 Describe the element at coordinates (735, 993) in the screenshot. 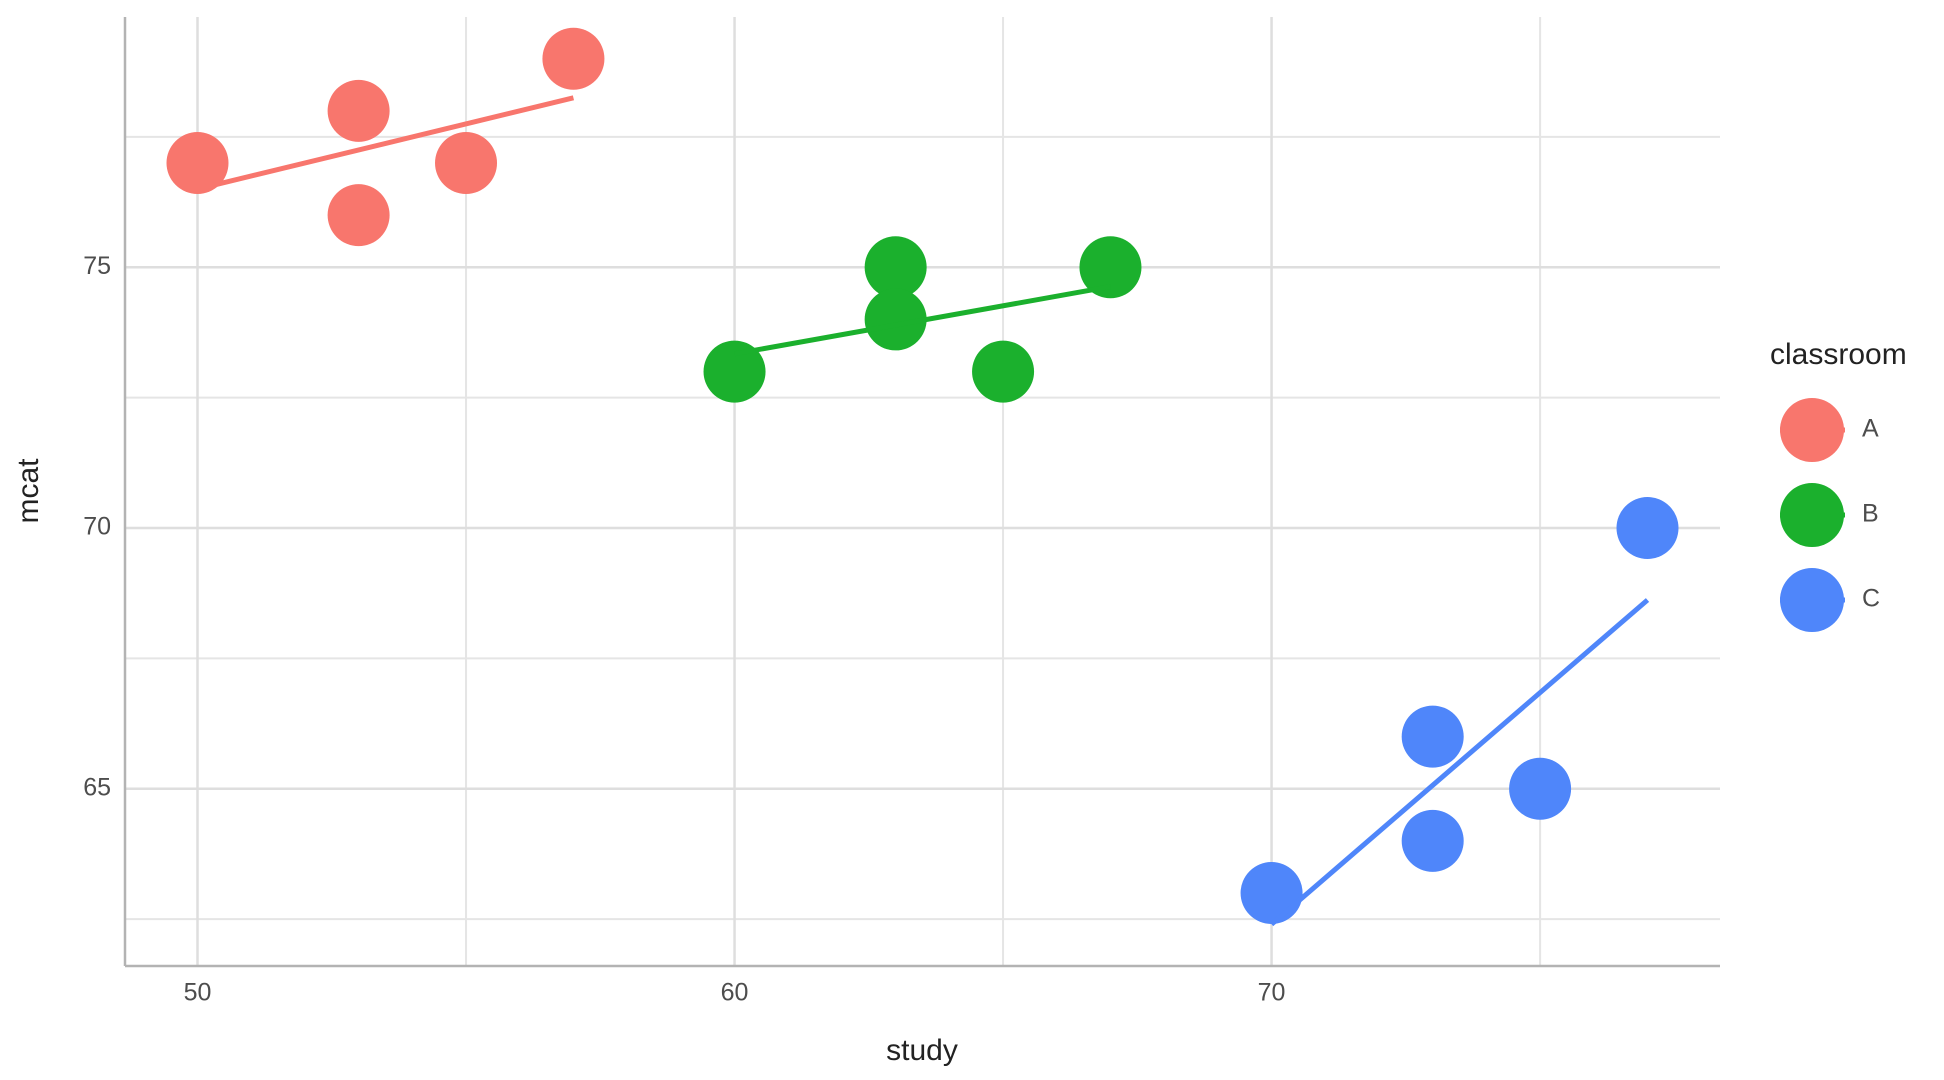

I see `x-tick-label: 60` at that location.